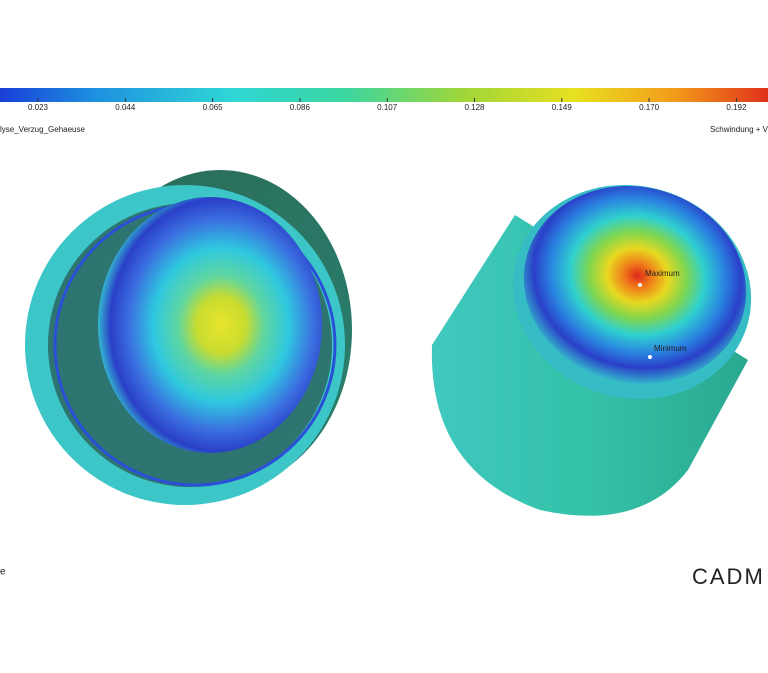  What do you see at coordinates (38, 107) in the screenshot?
I see `colorbar-tick-label: 0.023` at bounding box center [38, 107].